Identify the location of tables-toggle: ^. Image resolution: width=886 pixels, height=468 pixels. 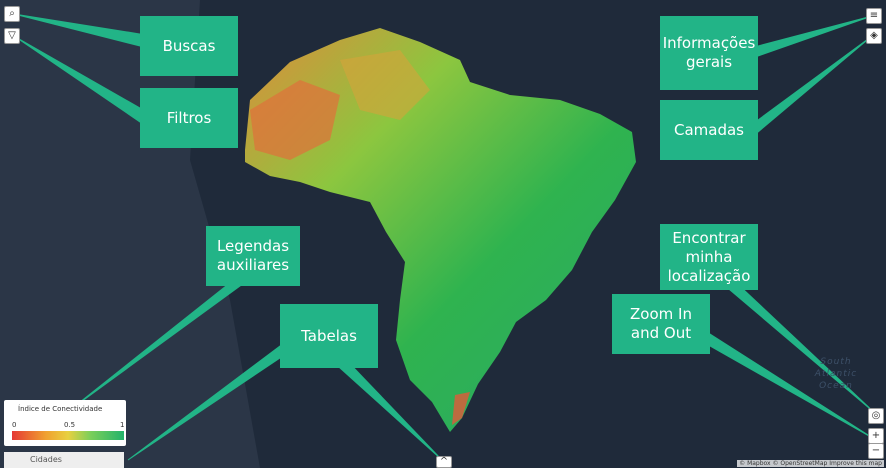
(444, 462).